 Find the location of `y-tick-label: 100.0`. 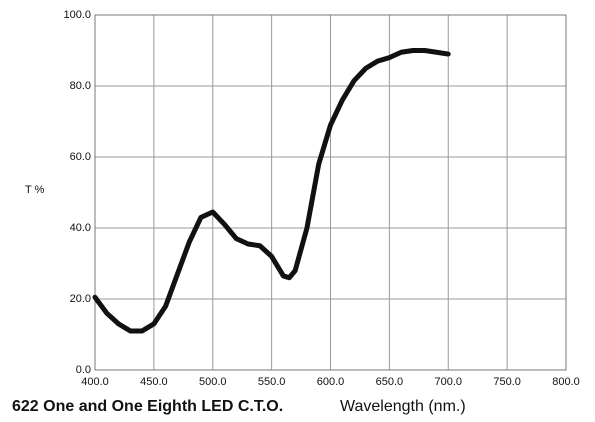

y-tick-label: 100.0 is located at coordinates (77, 15).